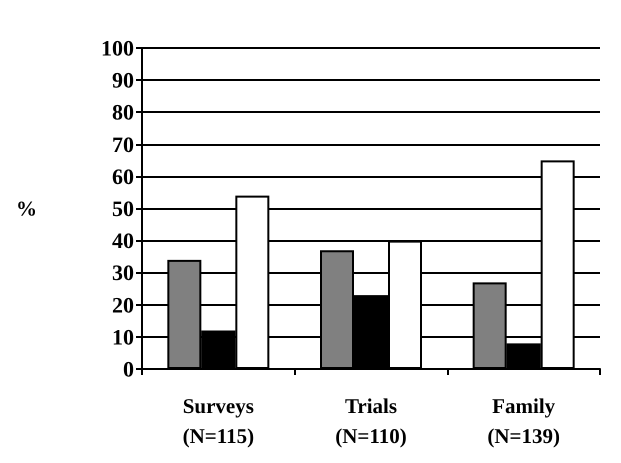 The height and width of the screenshot is (463, 621). I want to click on y-tick-label: 80, so click(123, 112).